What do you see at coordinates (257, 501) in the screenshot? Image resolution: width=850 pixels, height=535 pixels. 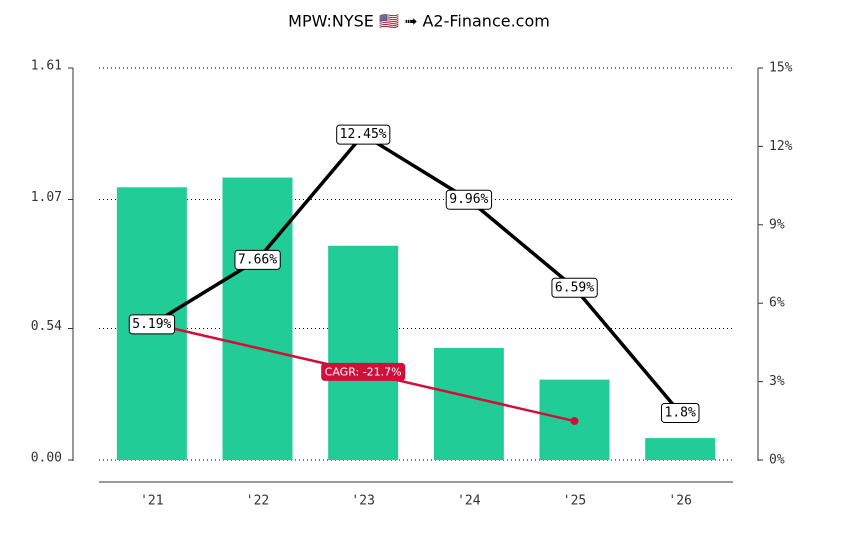 I see `x-tick-label: '22` at bounding box center [257, 501].